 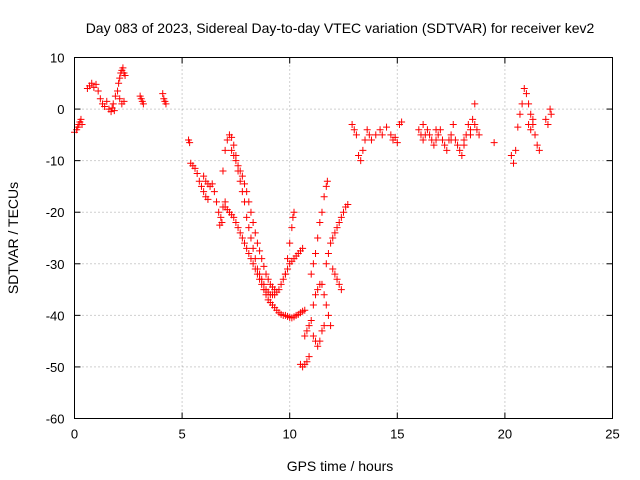 I want to click on x-tick-label: 0, so click(x=74, y=434).